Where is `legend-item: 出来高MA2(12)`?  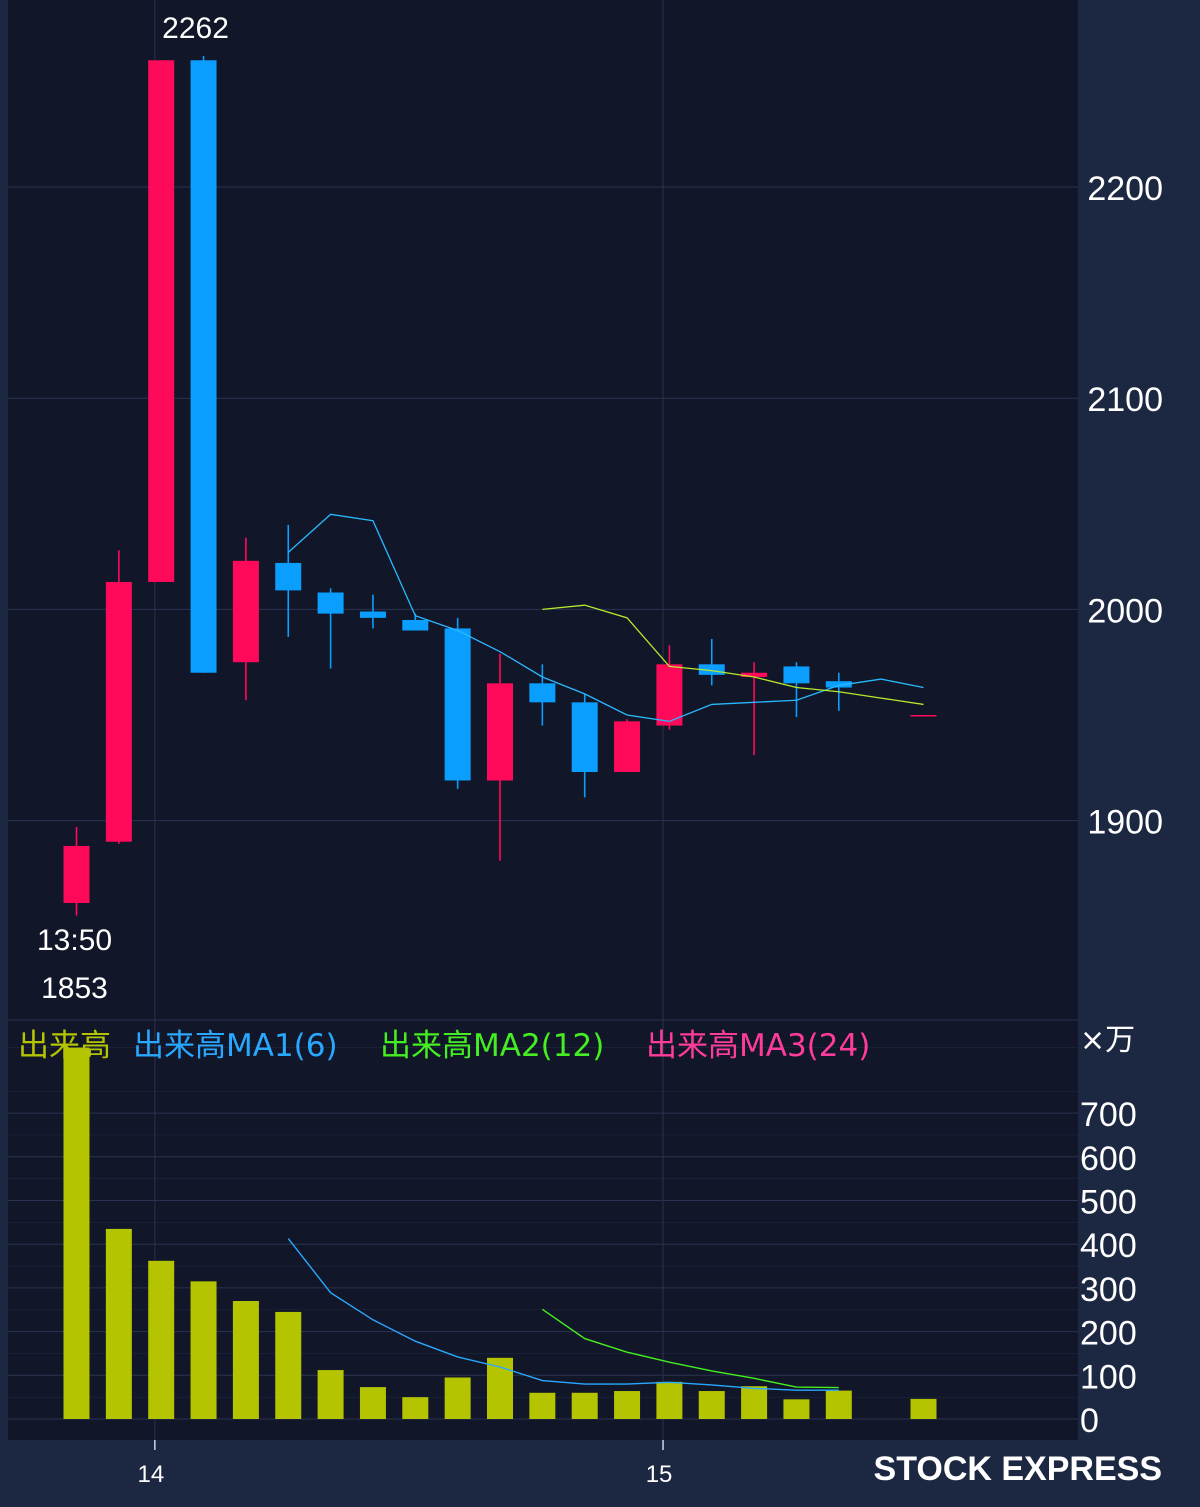
legend-item: 出来高MA2(12) is located at coordinates (492, 1046).